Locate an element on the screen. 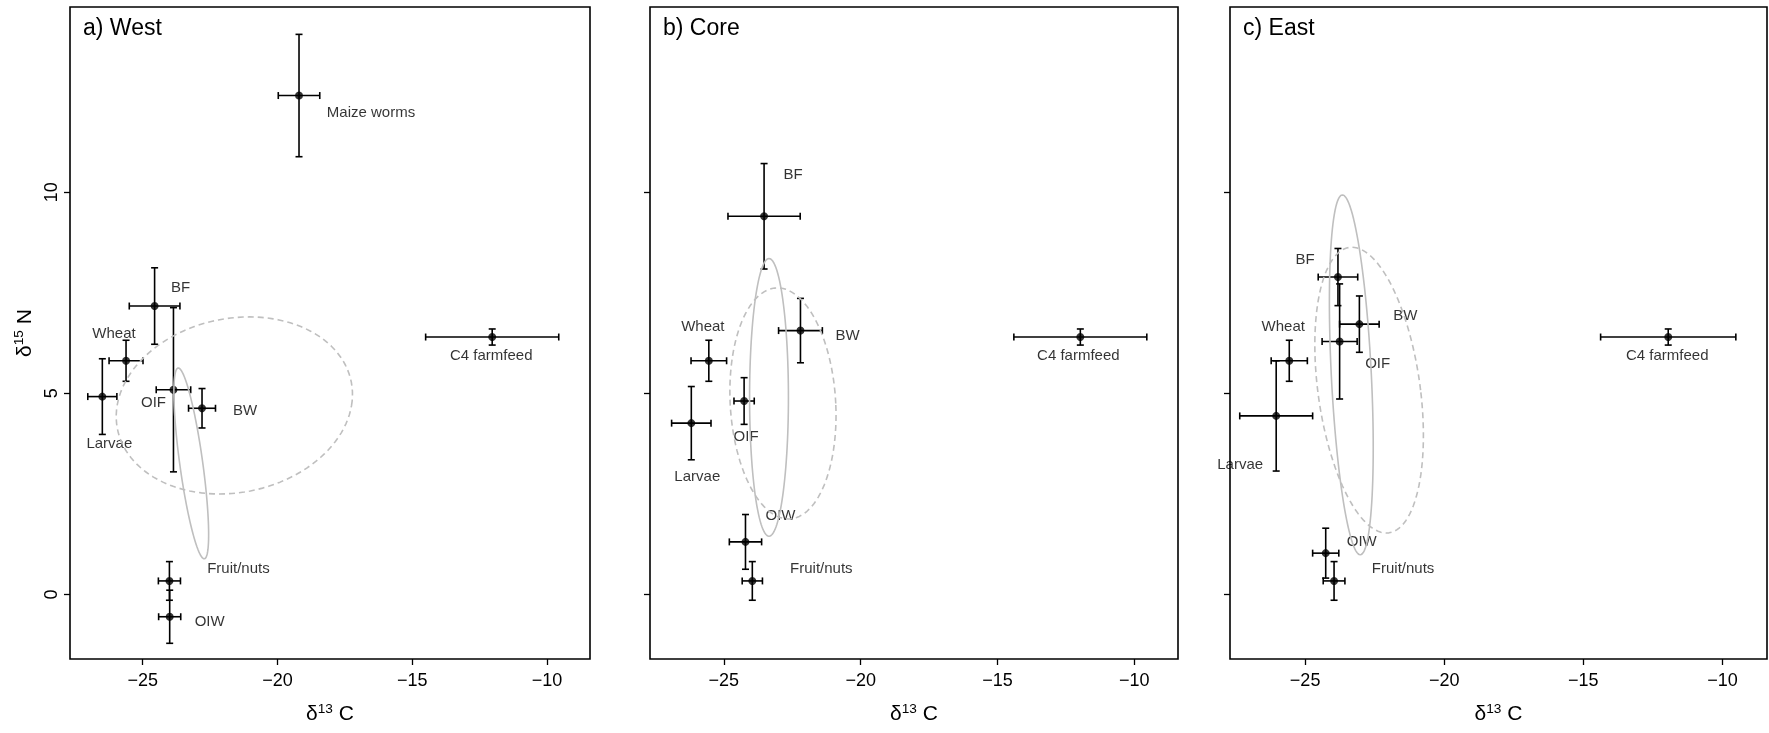  chart-title: b) Core is located at coordinates (701, 26).